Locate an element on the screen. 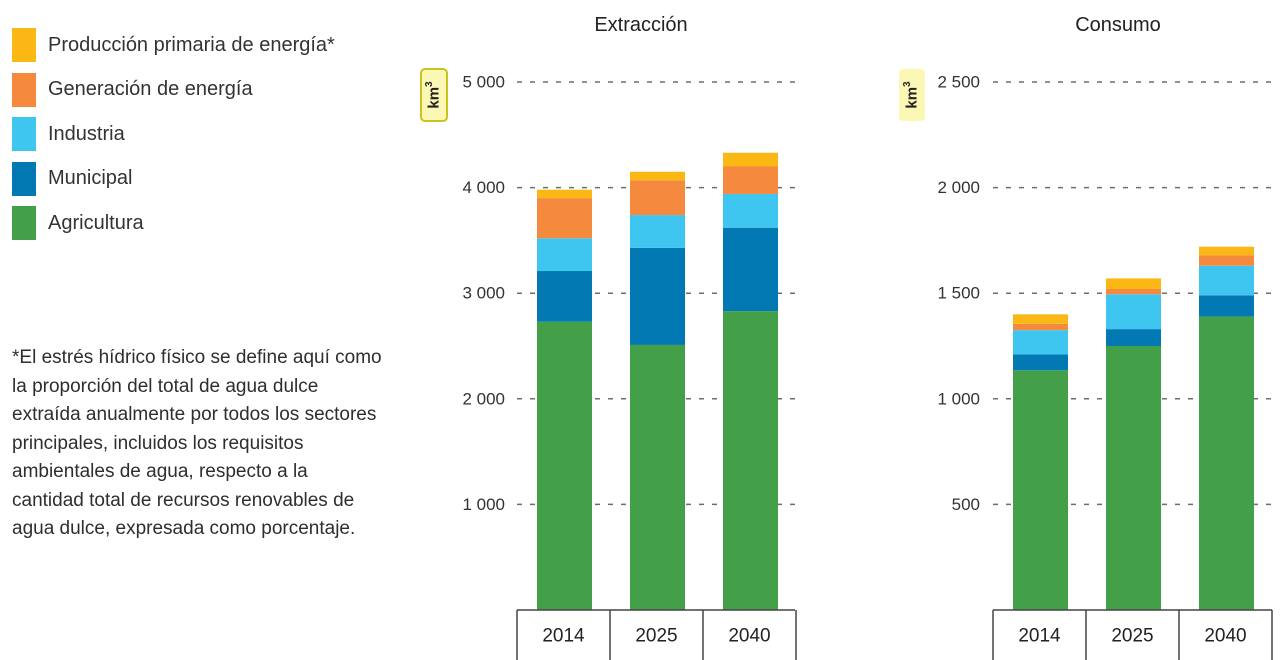 The width and height of the screenshot is (1280, 660). legend-item-municipal: Municipal is located at coordinates (173, 178).